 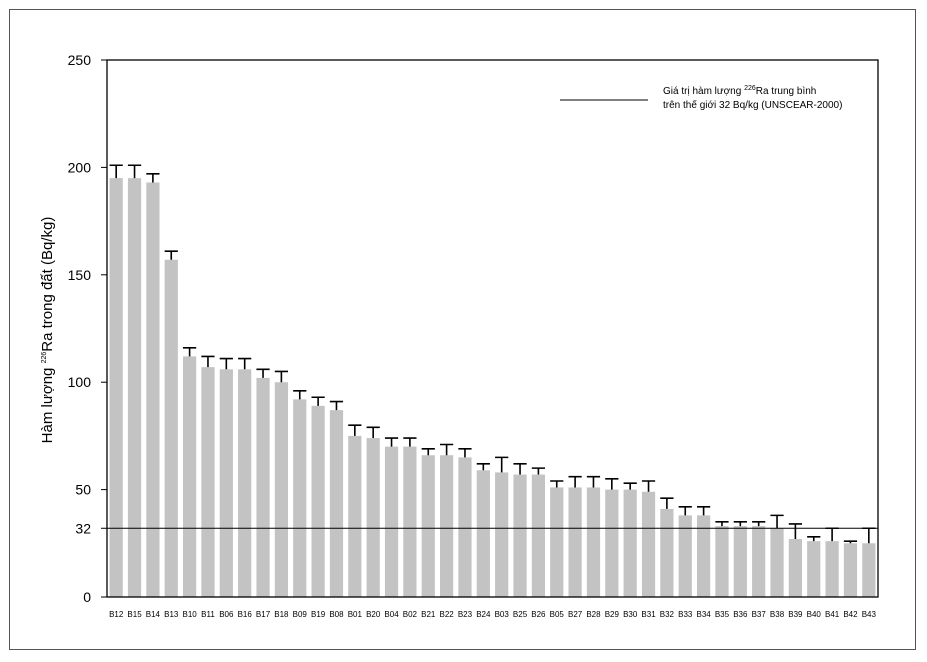 I want to click on error-bar-b25, so click(x=520, y=469).